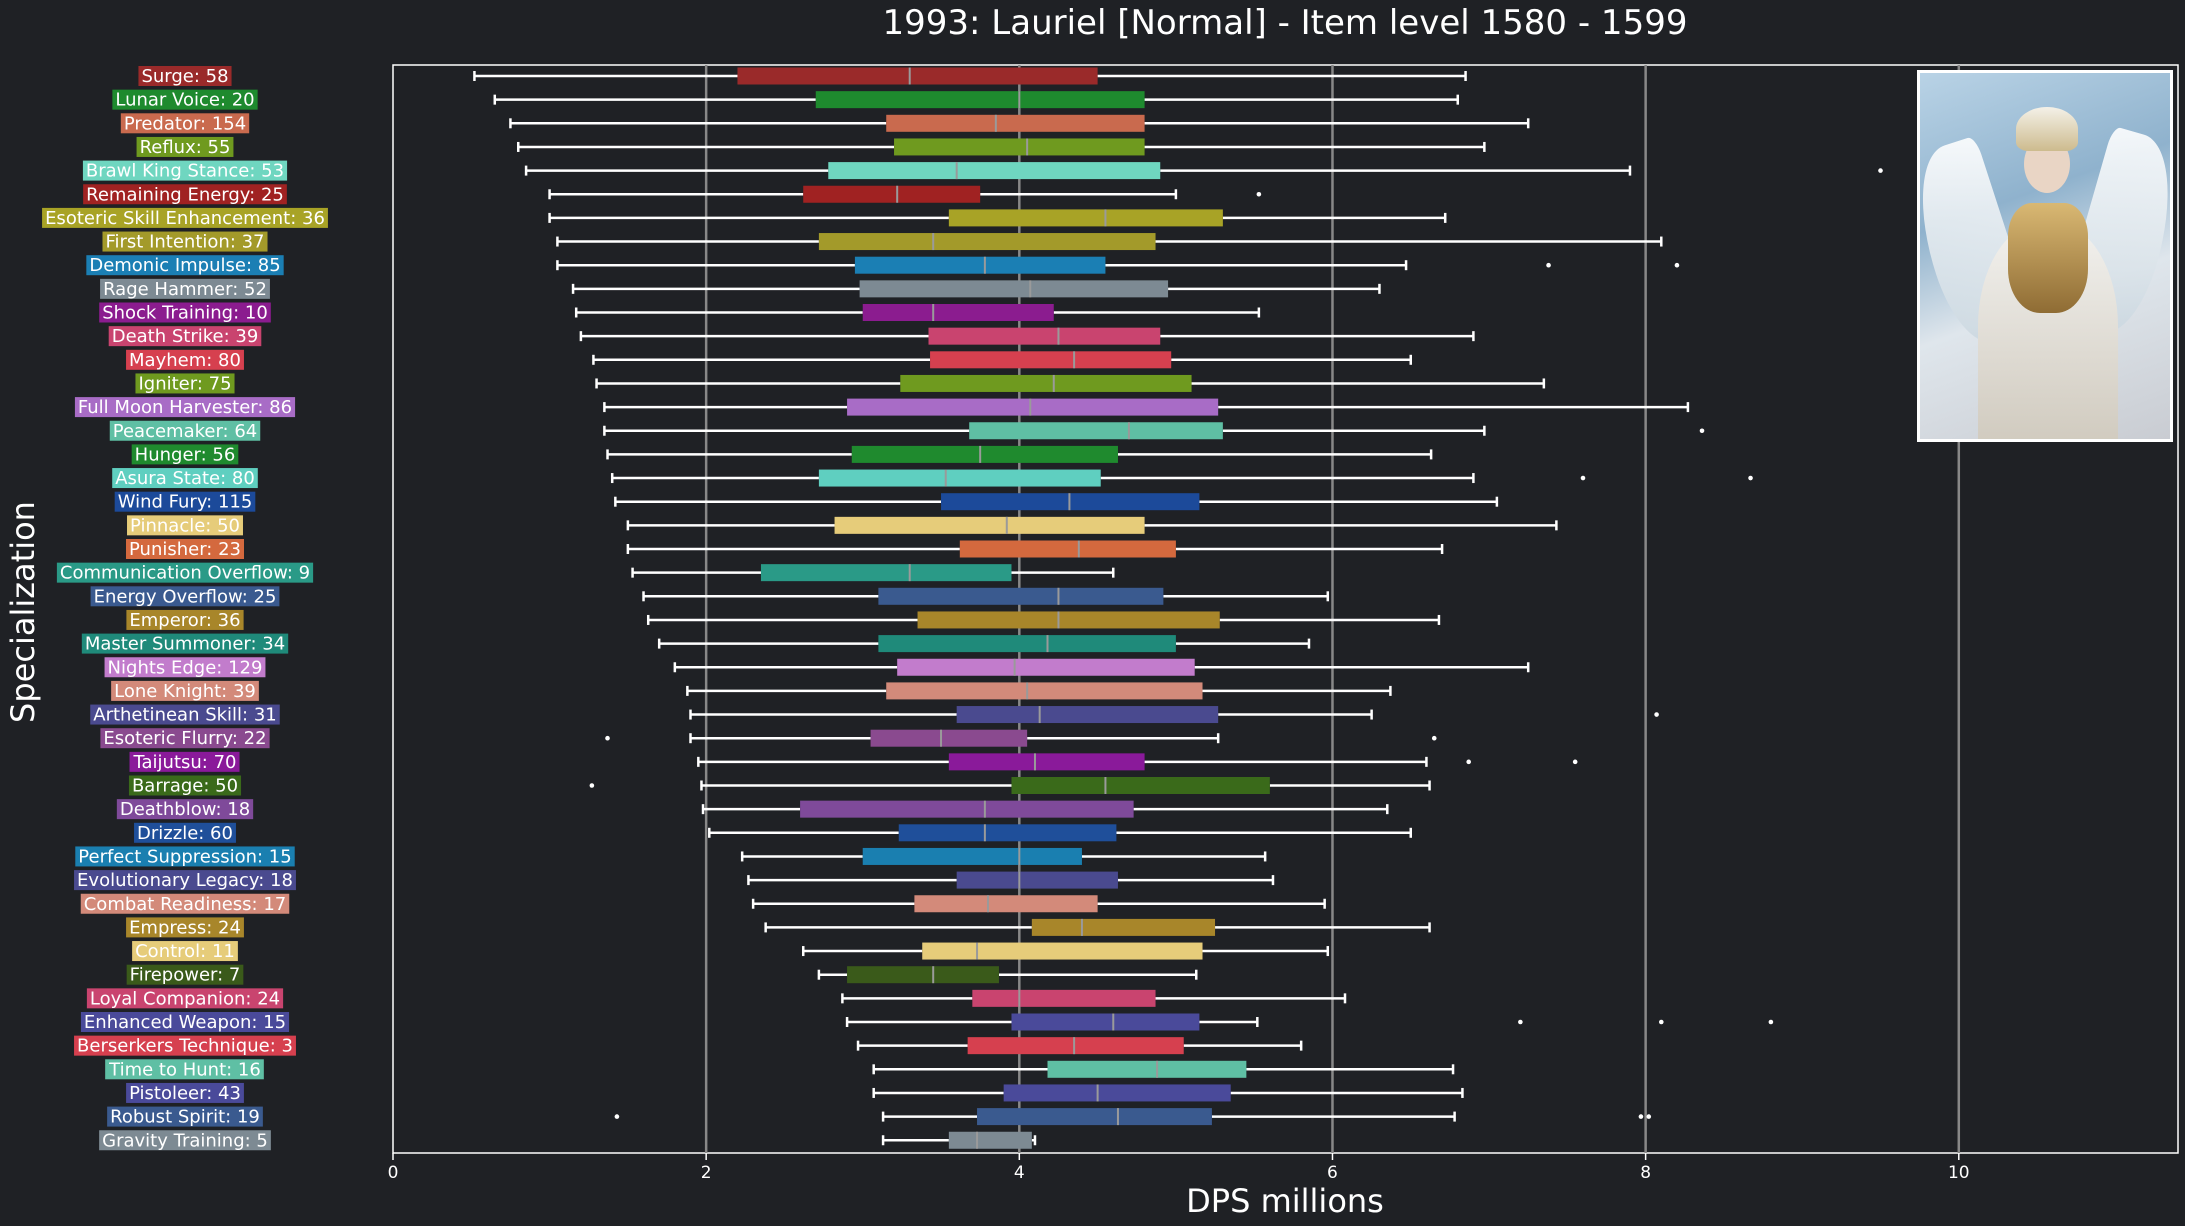 The image size is (2185, 1226). Describe the element at coordinates (185, 786) in the screenshot. I see `y-category-label: Barrage: 50` at that location.